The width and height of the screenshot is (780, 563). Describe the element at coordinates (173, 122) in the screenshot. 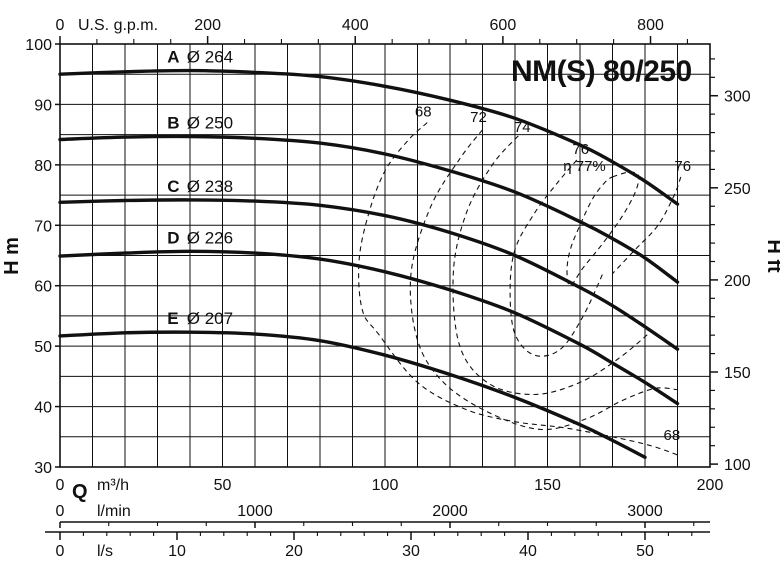

I see `curve-label-letter: B` at that location.